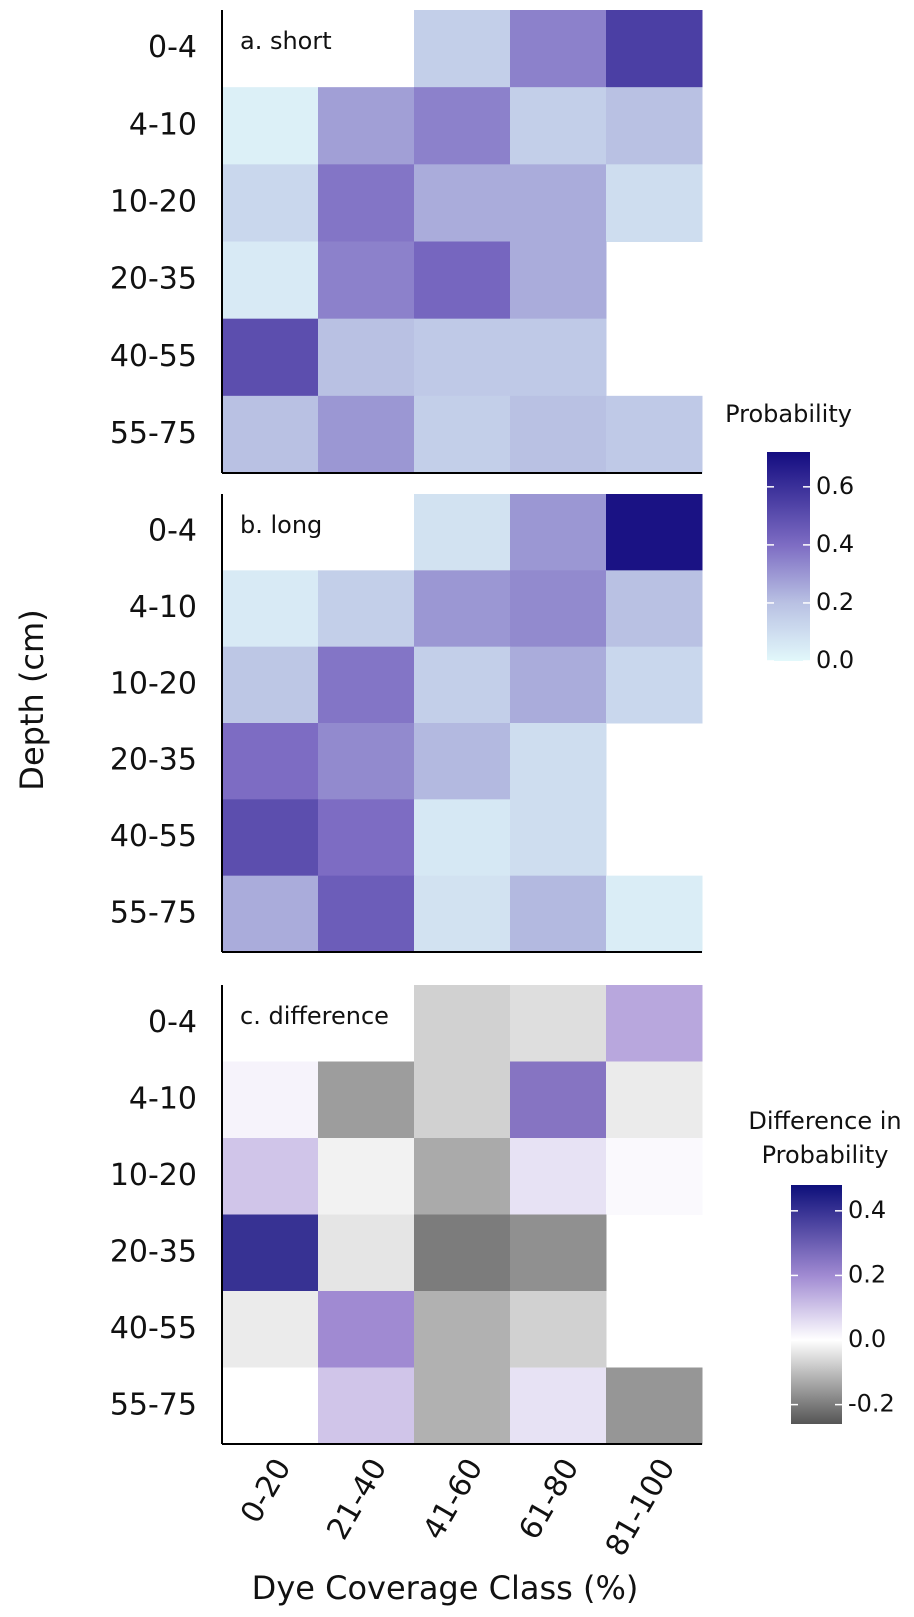  What do you see at coordinates (867, 1274) in the screenshot?
I see `colorbar-tick-label: 0.2` at bounding box center [867, 1274].